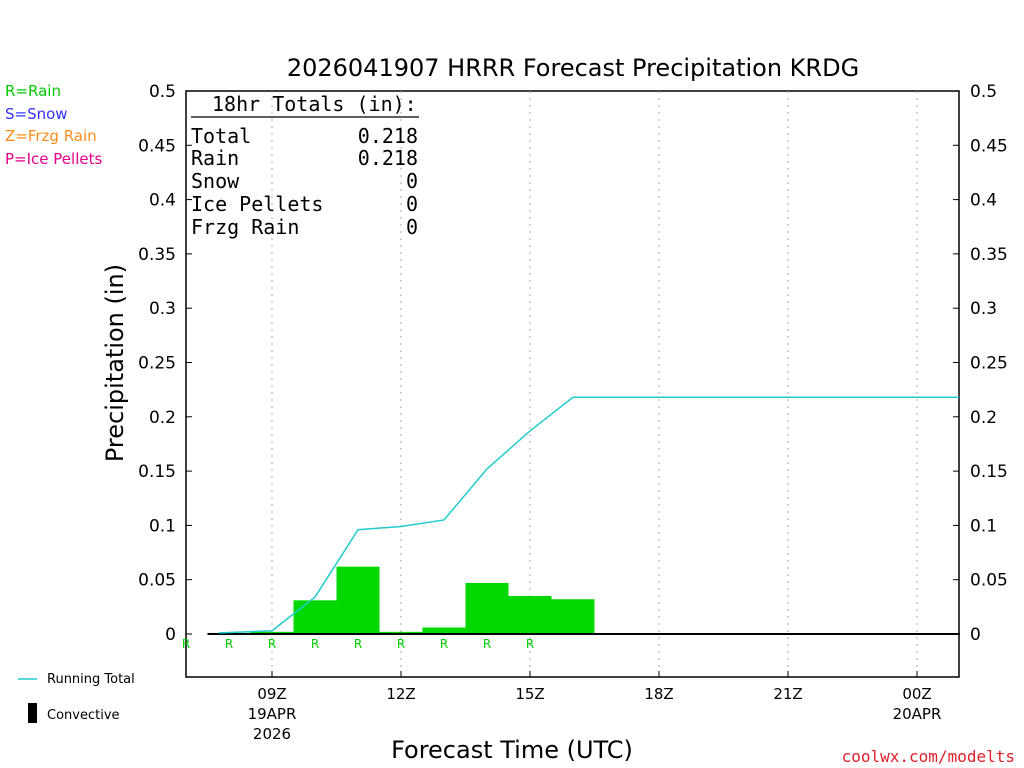 The width and height of the screenshot is (1024, 768). Describe the element at coordinates (658, 694) in the screenshot. I see `x-tick-18z: 18Z` at that location.